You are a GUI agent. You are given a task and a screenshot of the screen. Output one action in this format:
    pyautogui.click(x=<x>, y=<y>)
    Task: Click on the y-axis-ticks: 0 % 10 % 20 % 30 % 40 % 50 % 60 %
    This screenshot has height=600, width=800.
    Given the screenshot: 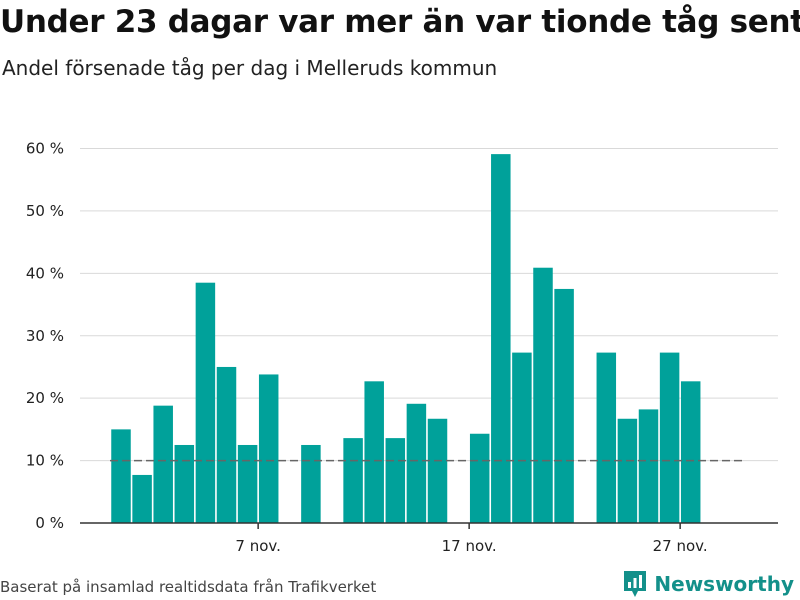 What is the action you would take?
    pyautogui.click(x=45, y=336)
    